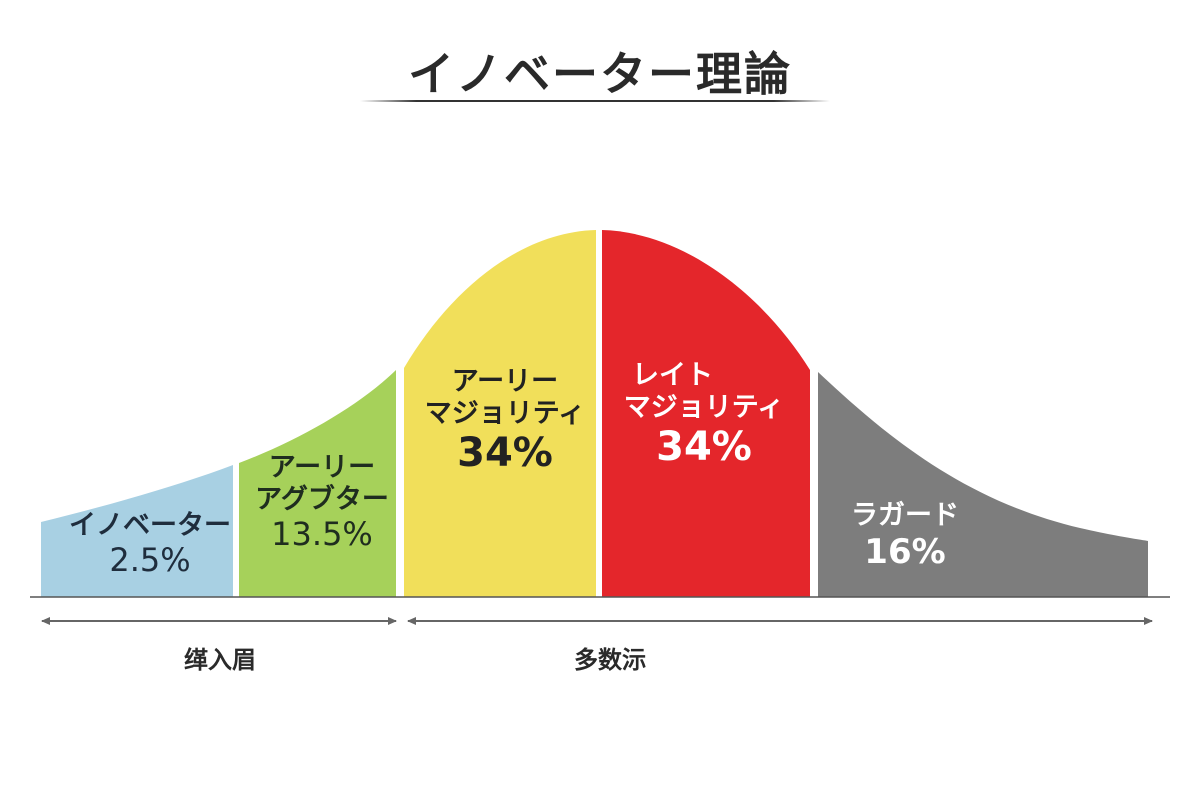 This screenshot has width=1200, height=800. I want to click on label-laggards: ラガード 16%, so click(905, 536).